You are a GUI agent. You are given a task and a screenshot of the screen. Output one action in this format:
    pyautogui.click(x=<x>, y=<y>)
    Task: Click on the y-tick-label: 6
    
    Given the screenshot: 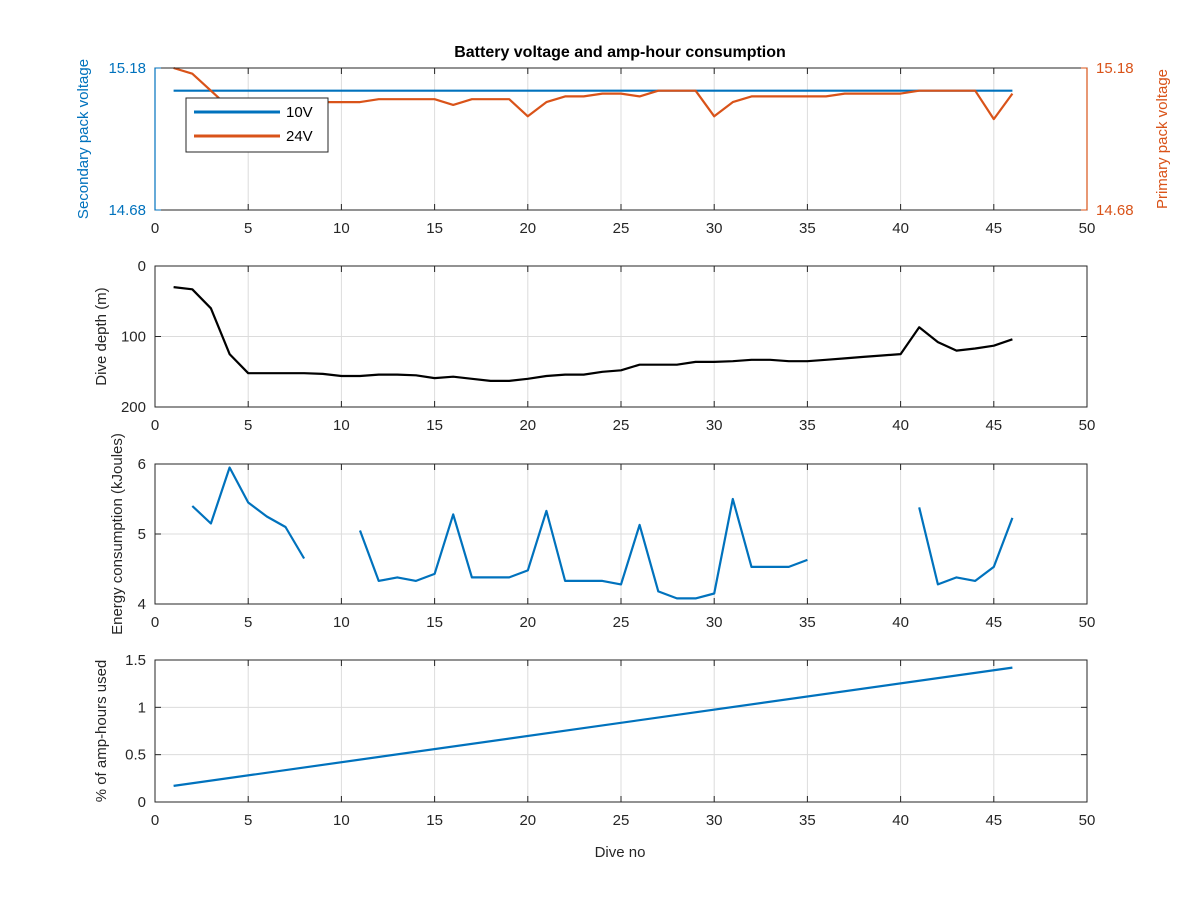 What is the action you would take?
    pyautogui.click(x=142, y=464)
    